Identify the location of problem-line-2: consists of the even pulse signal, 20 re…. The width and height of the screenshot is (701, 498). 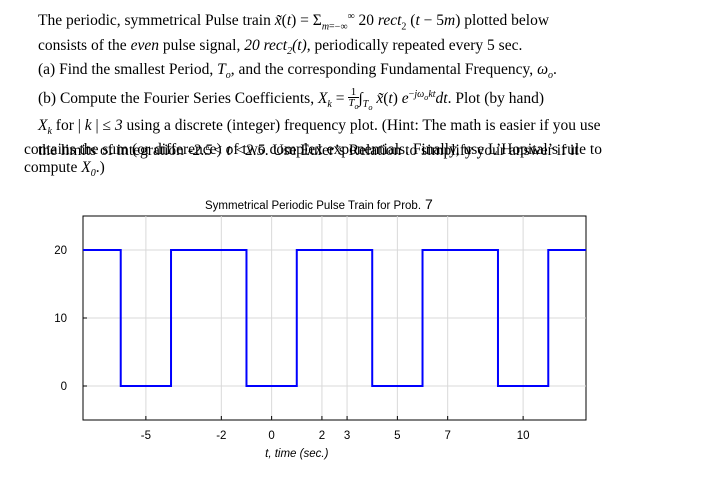
(280, 46).